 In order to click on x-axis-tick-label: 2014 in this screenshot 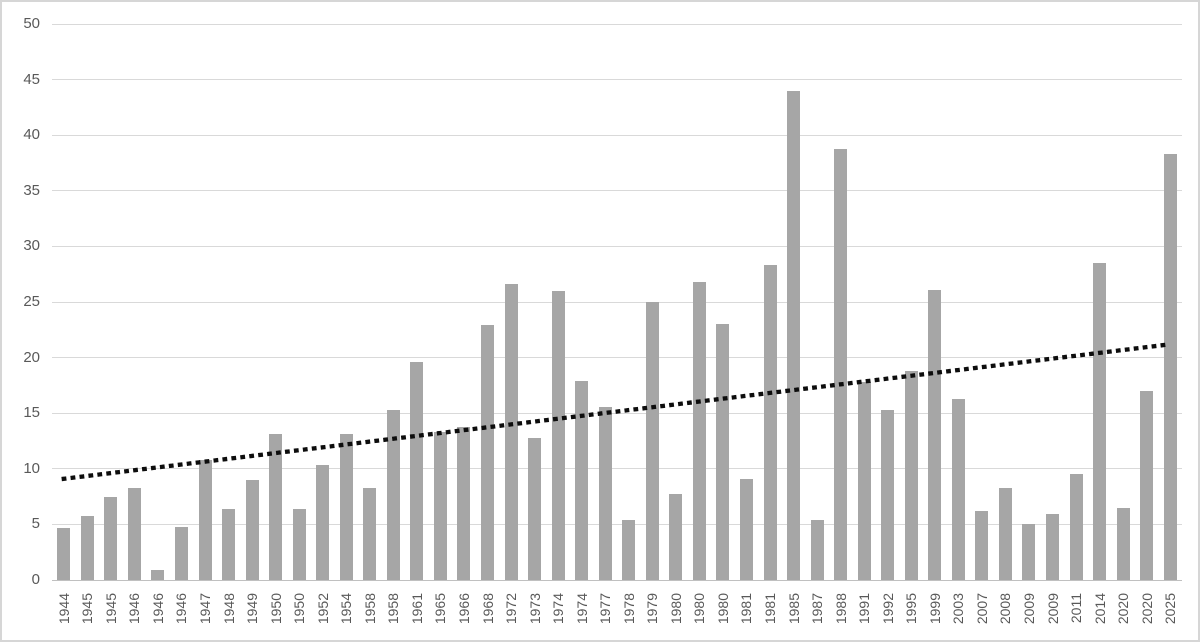, I will do `click(1099, 609)`.